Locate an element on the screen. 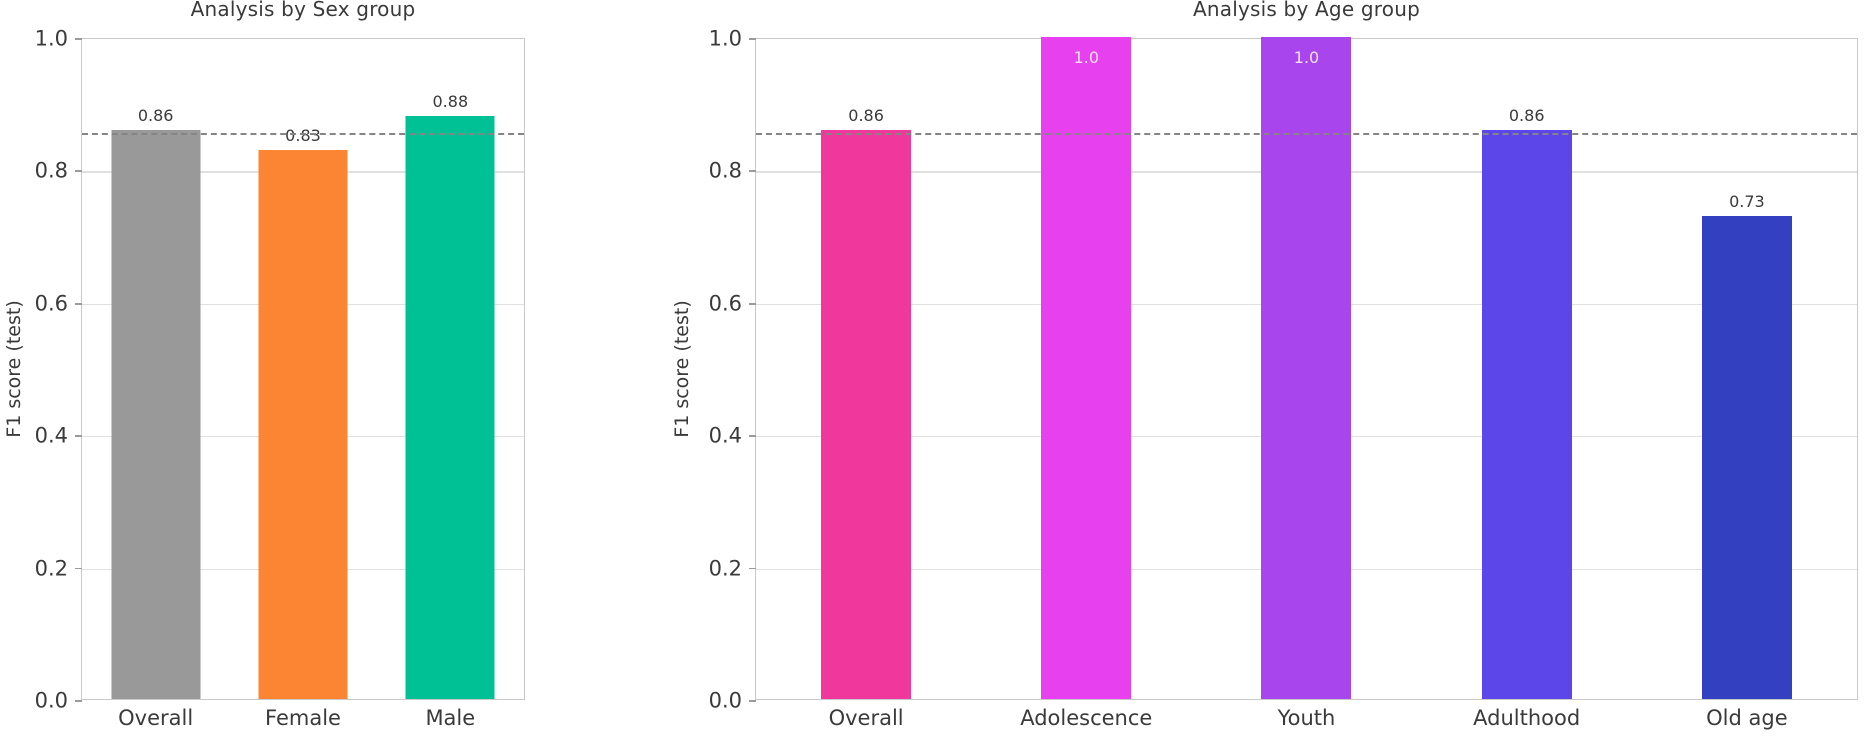 This screenshot has height=738, width=1866. category-slot-old-age: 0.73 Old age is located at coordinates (1747, 384).